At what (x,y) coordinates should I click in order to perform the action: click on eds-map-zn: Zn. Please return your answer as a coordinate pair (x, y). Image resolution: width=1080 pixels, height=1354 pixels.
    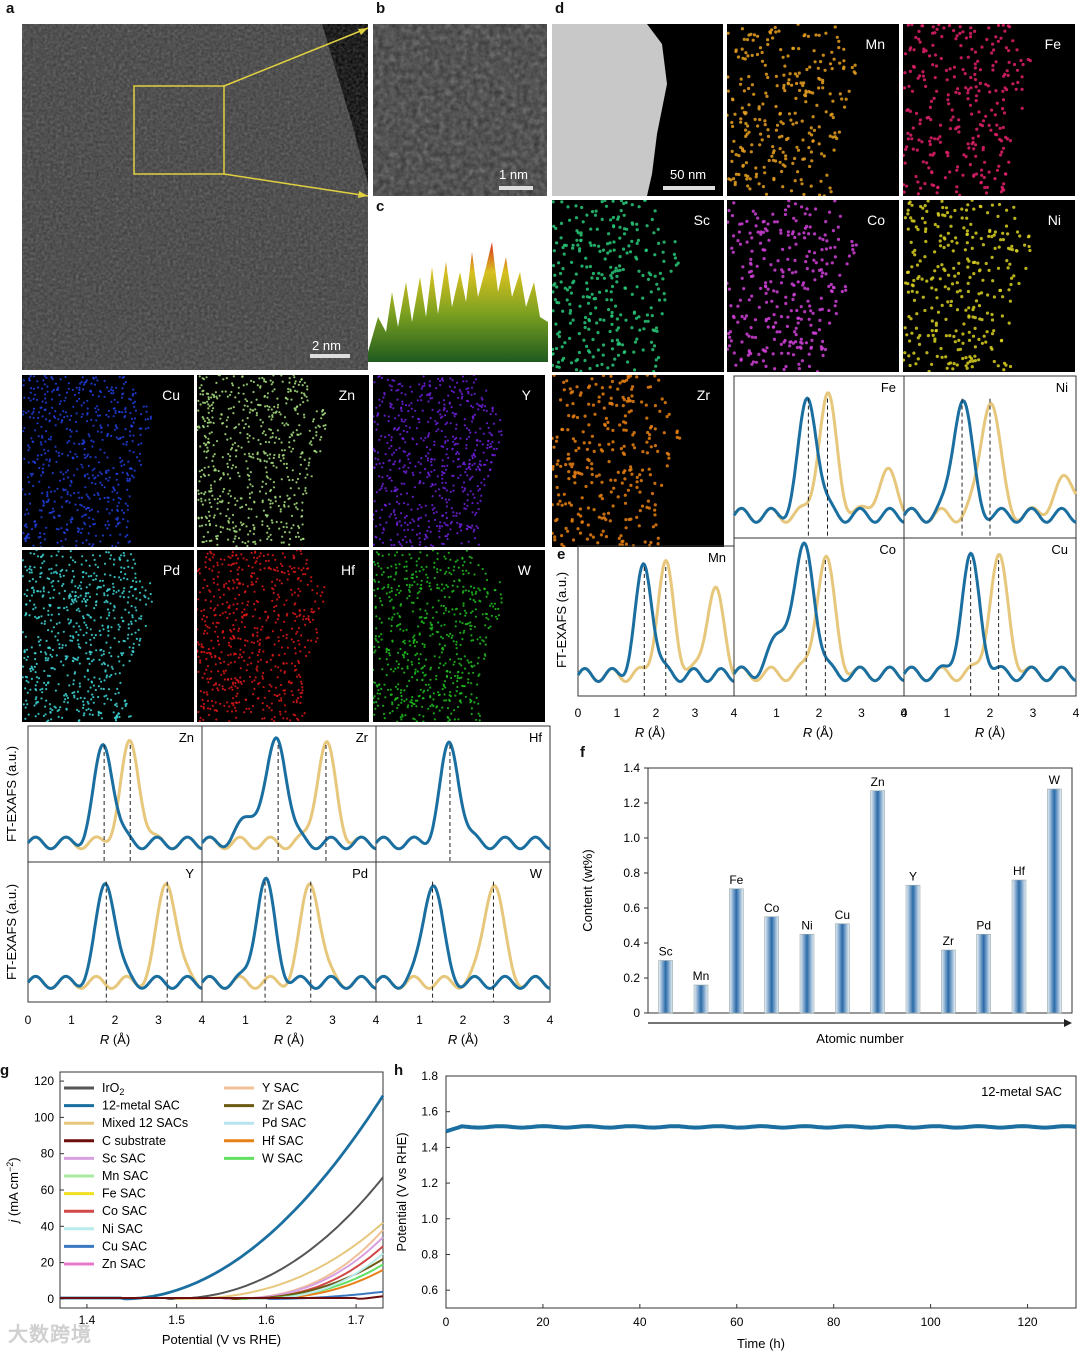
    Looking at the image, I should click on (283, 461).